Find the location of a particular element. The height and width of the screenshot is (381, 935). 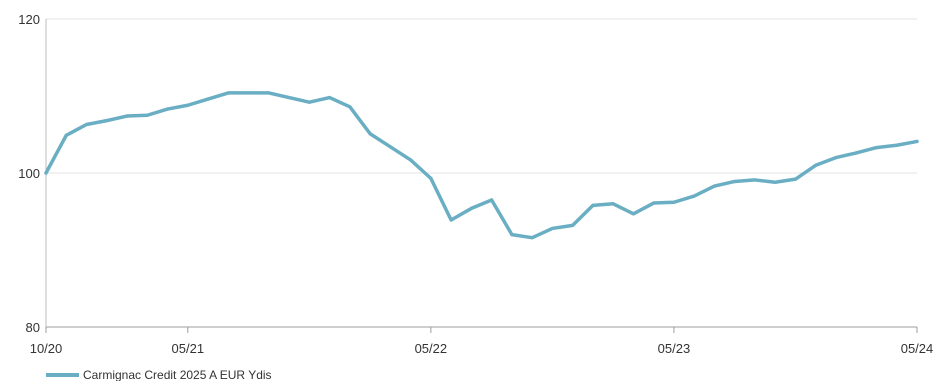

x-tick-label: 10/20 is located at coordinates (46, 348).